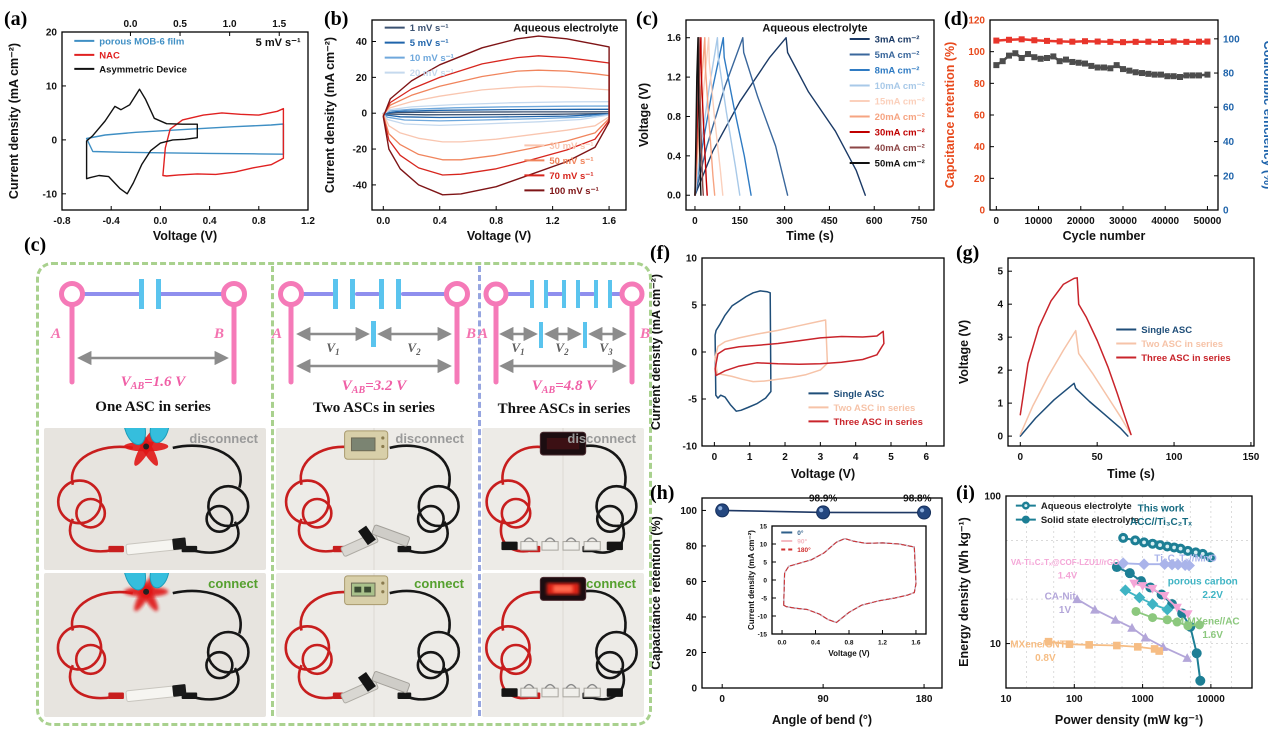 The width and height of the screenshot is (1268, 732). Describe the element at coordinates (360, 150) in the screenshot. I see `svg-text: -20` at that location.